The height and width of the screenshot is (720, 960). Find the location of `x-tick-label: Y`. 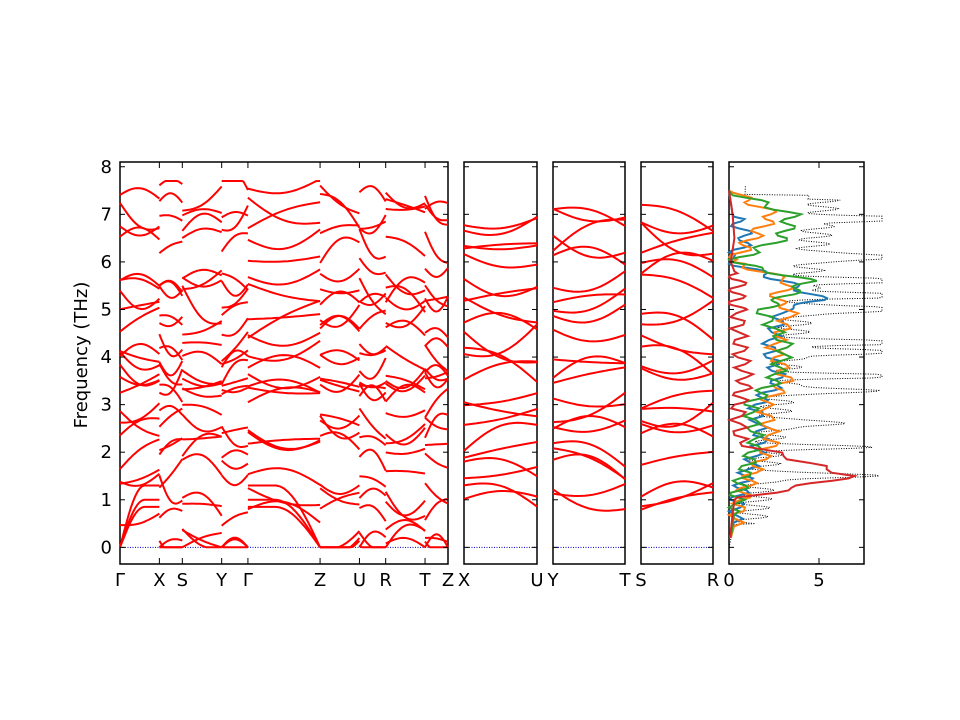

x-tick-label: Y is located at coordinates (553, 580).